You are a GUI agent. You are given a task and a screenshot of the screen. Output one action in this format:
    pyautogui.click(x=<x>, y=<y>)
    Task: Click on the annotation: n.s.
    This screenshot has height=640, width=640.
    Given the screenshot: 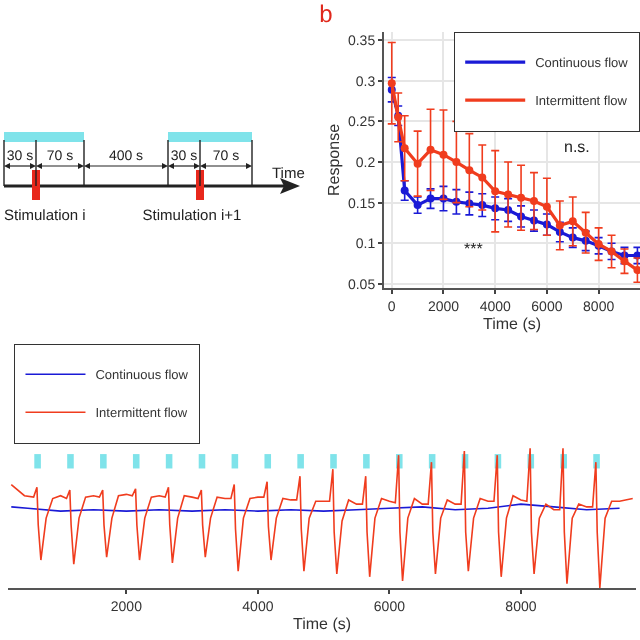 What is the action you would take?
    pyautogui.click(x=577, y=147)
    